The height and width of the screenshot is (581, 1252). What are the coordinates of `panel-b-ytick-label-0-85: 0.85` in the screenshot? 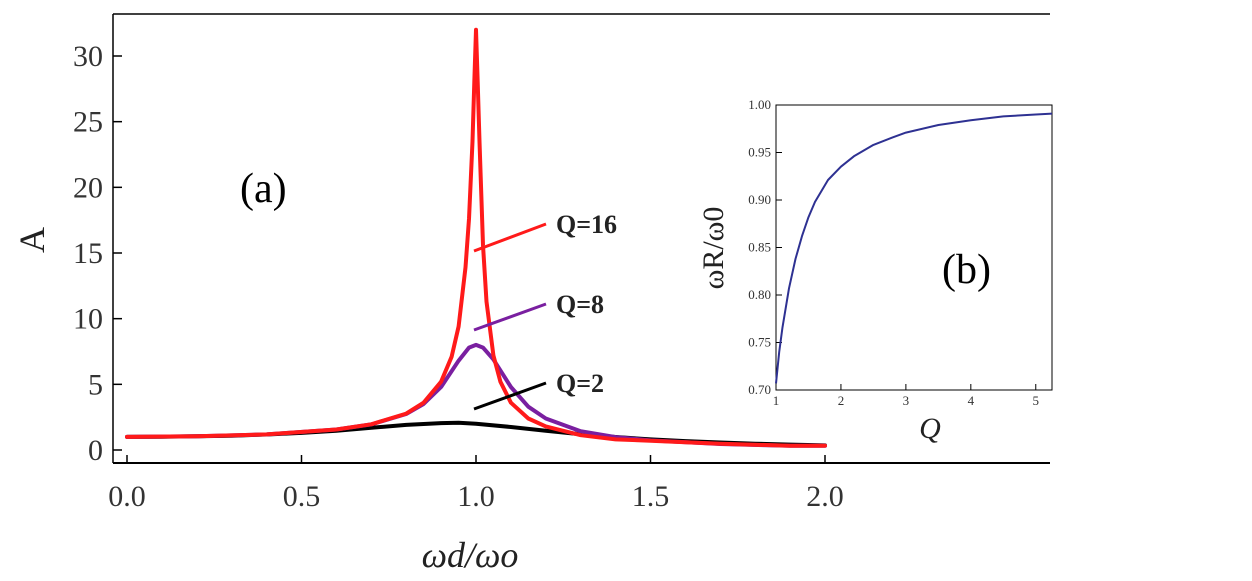 It's located at (759, 247).